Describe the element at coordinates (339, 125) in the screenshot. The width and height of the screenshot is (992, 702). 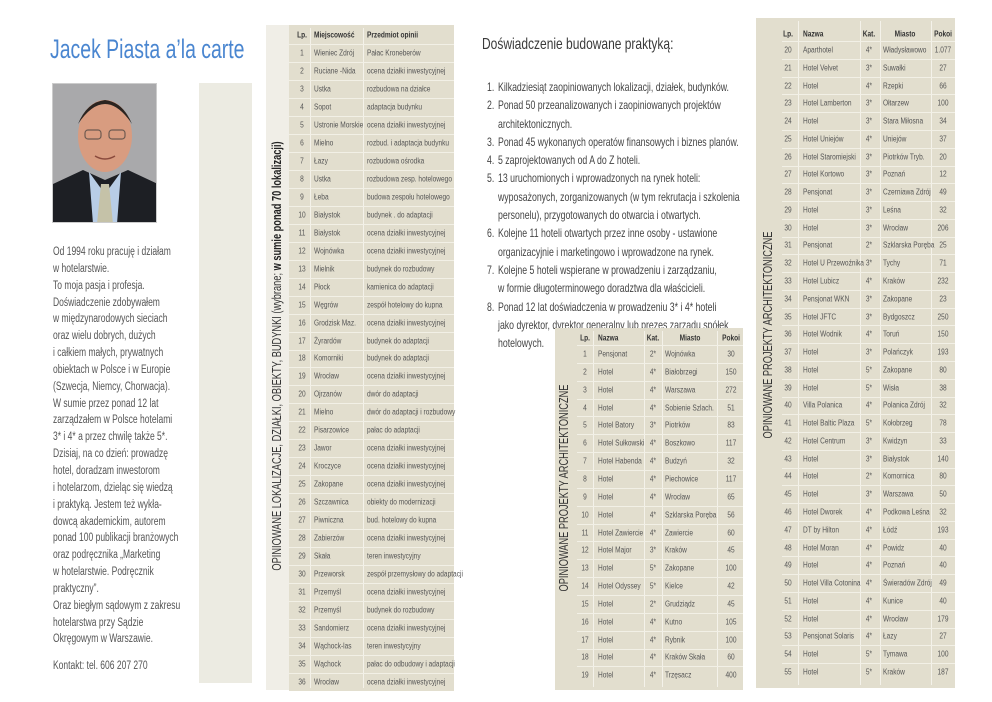
I see `table-cell: Ustronie Morskie` at that location.